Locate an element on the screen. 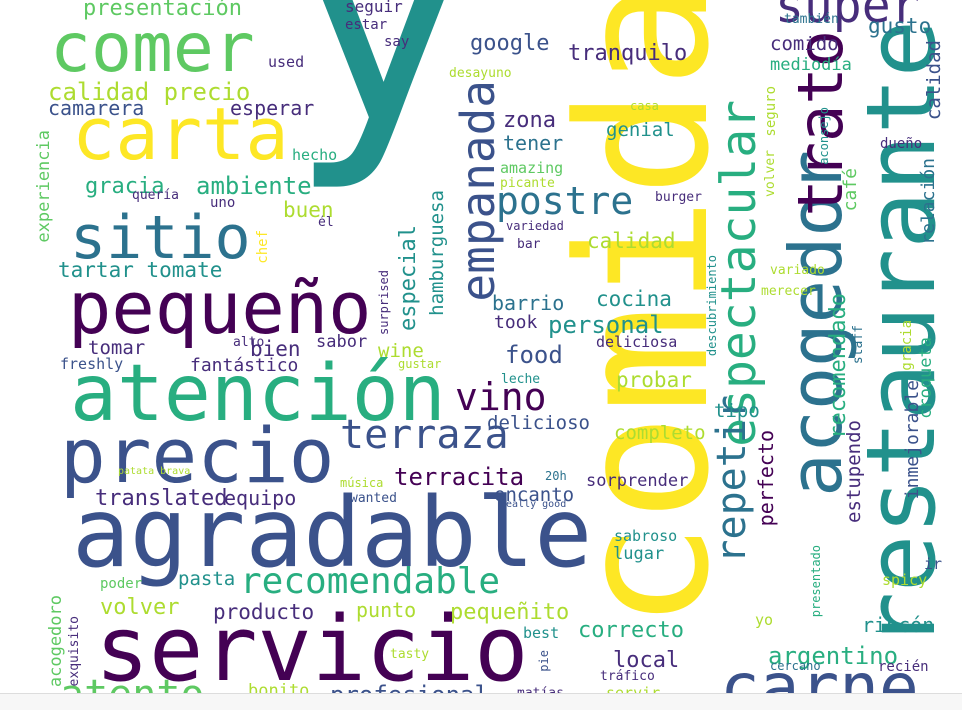 This screenshot has height=710, width=962. word-68: cocina is located at coordinates (634, 299).